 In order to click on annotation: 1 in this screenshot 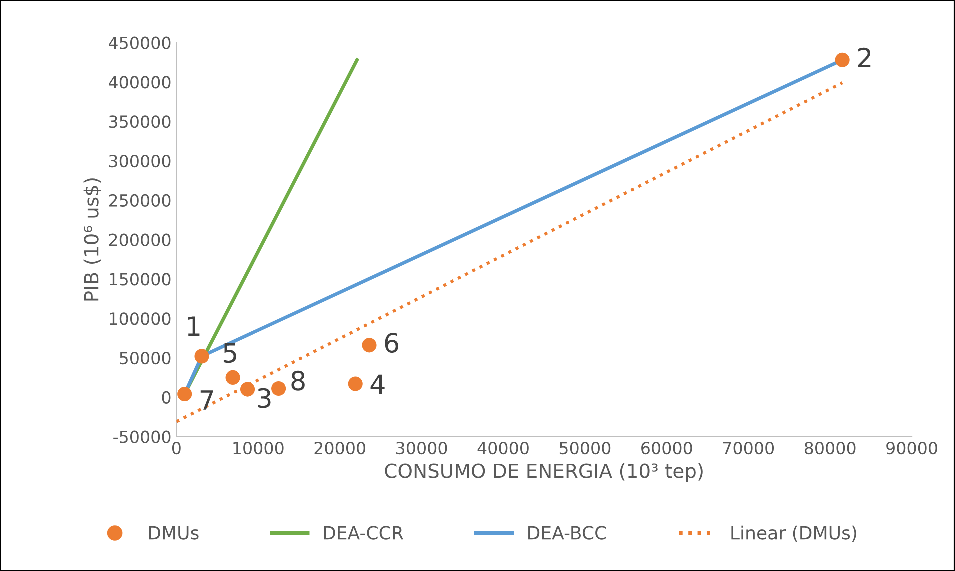, I will do `click(194, 326)`.